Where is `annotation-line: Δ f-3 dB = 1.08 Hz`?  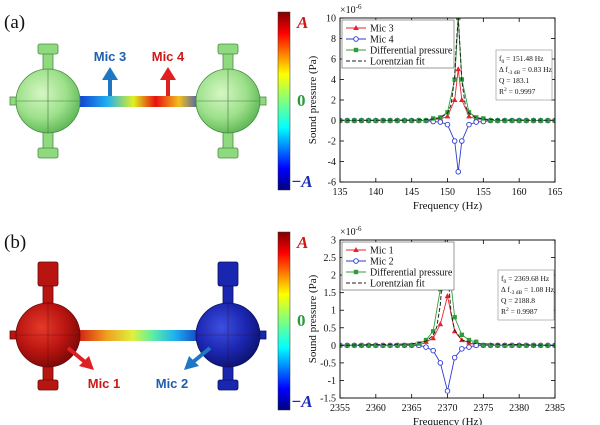 annotation-line: Δ f-3 dB = 1.08 Hz is located at coordinates (528, 290).